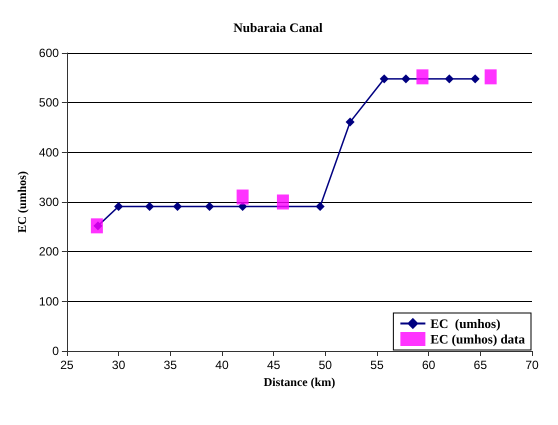 The height and width of the screenshot is (425, 558). Describe the element at coordinates (465, 323) in the screenshot. I see `legend-label: EC (umhos)` at that location.